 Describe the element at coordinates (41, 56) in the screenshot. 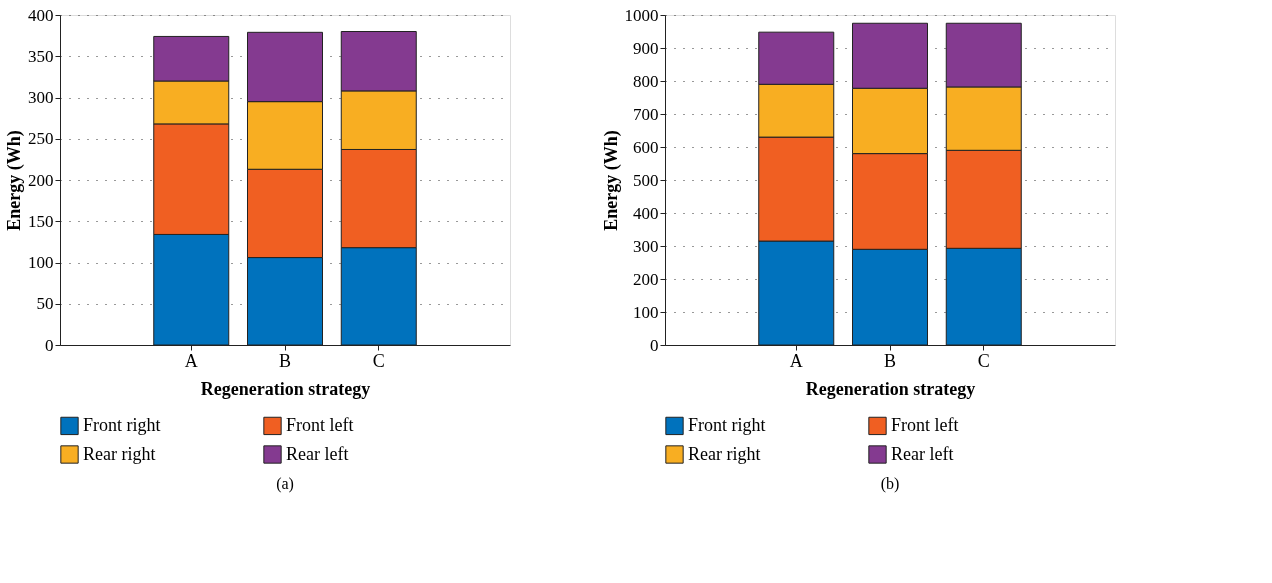

I see `y-tick-label: 350` at that location.